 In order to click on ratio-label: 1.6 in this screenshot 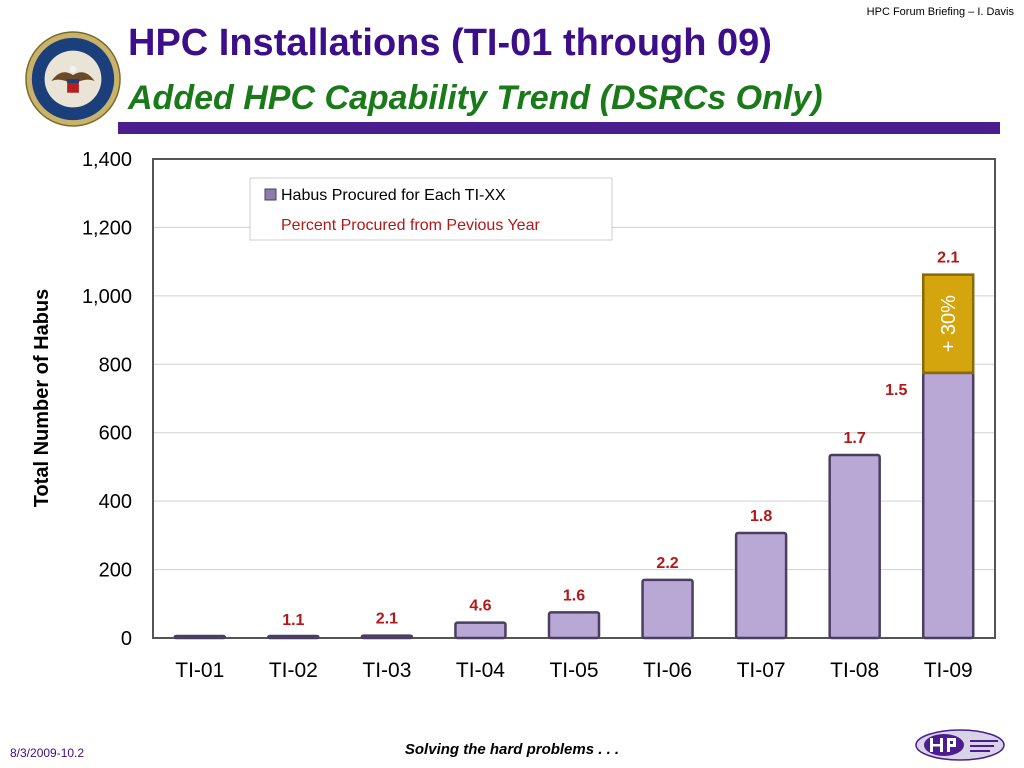, I will do `click(574, 595)`.